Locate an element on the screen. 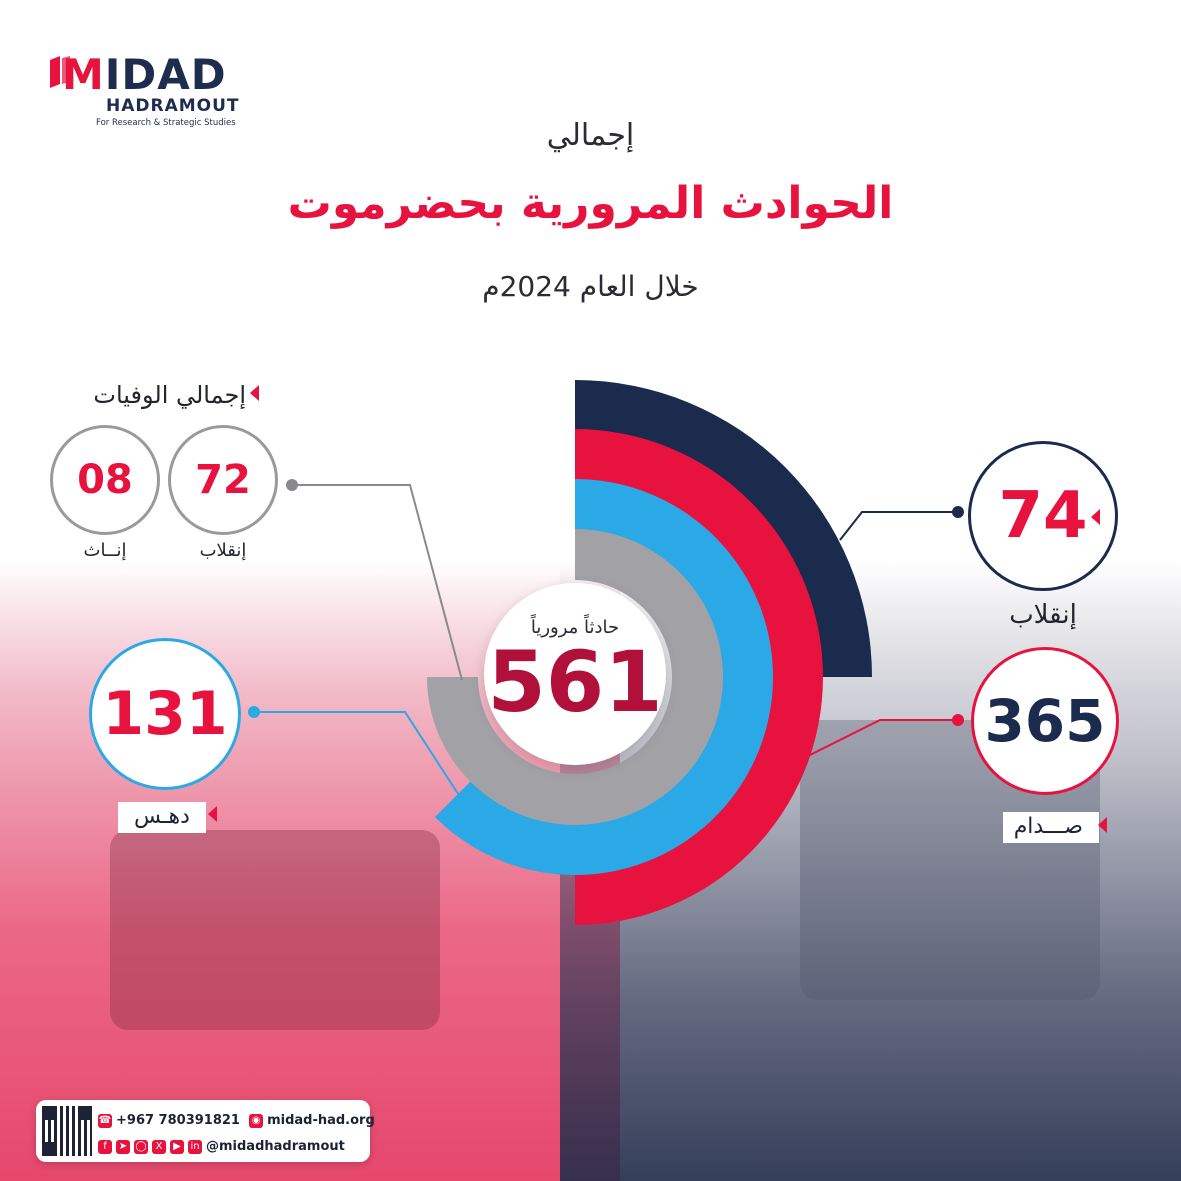 The height and width of the screenshot is (1181, 1181). total-value: 561 is located at coordinates (575, 681).